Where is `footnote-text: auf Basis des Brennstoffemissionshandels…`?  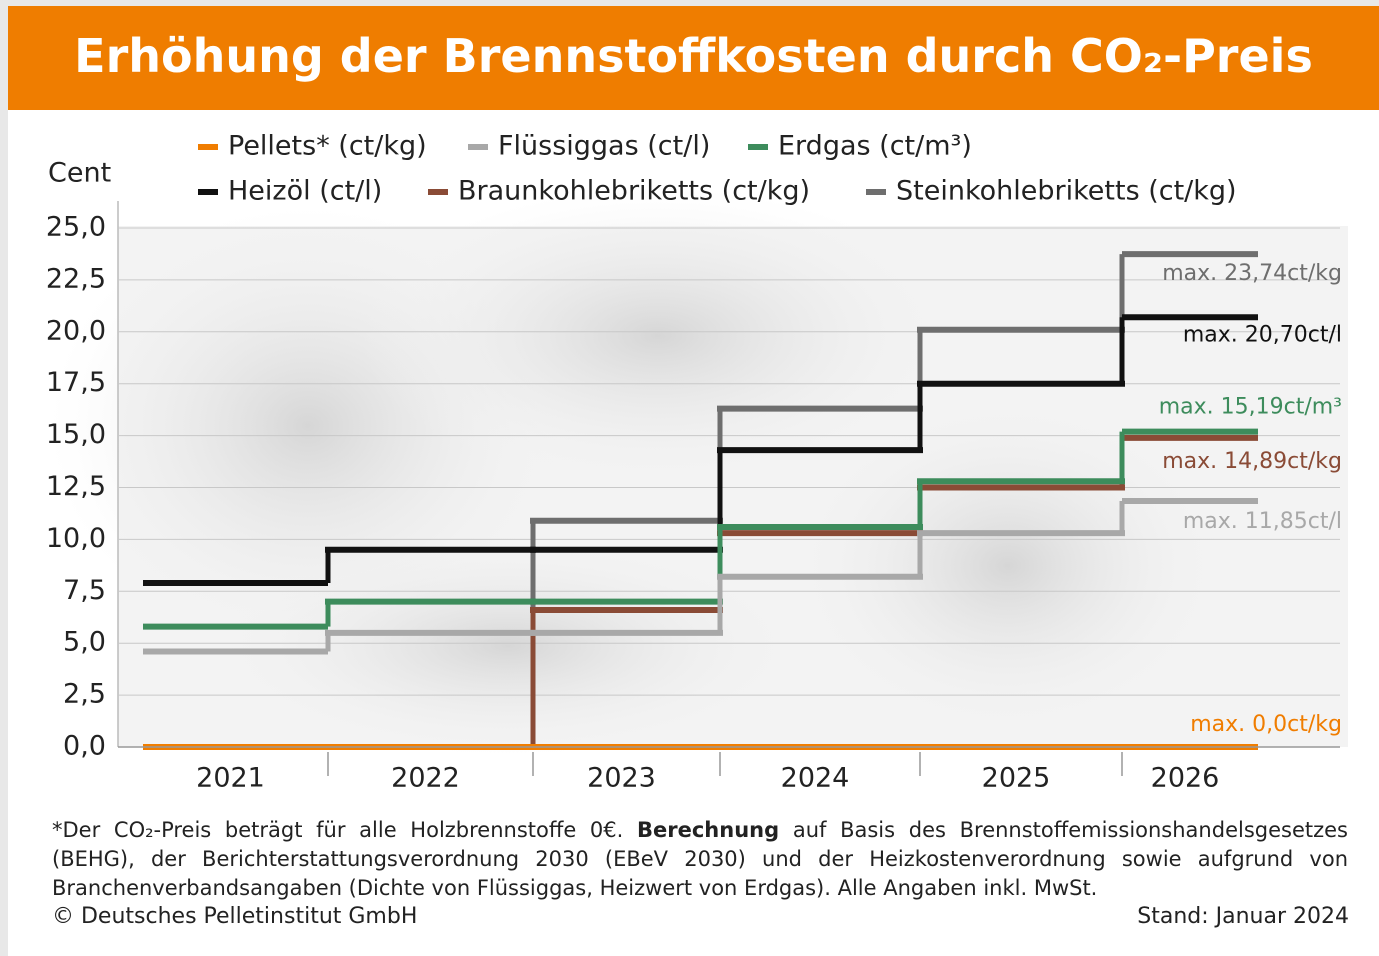
footnote-text: auf Basis des Brennstoffemissionshandels… is located at coordinates (700, 859).